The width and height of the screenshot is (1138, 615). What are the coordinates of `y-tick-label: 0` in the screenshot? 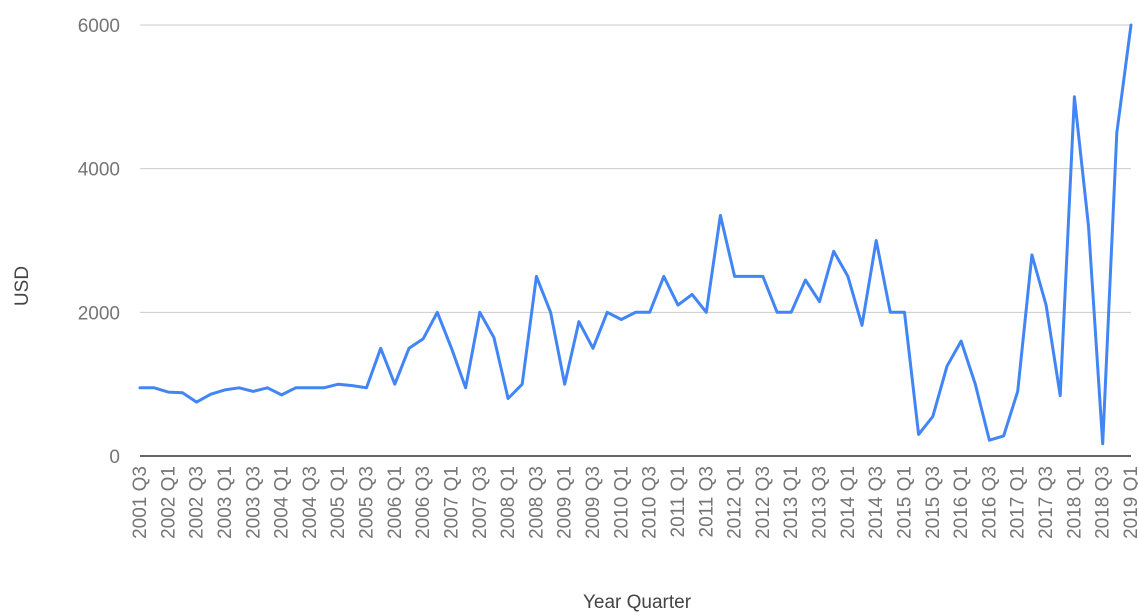 It's located at (114, 457).